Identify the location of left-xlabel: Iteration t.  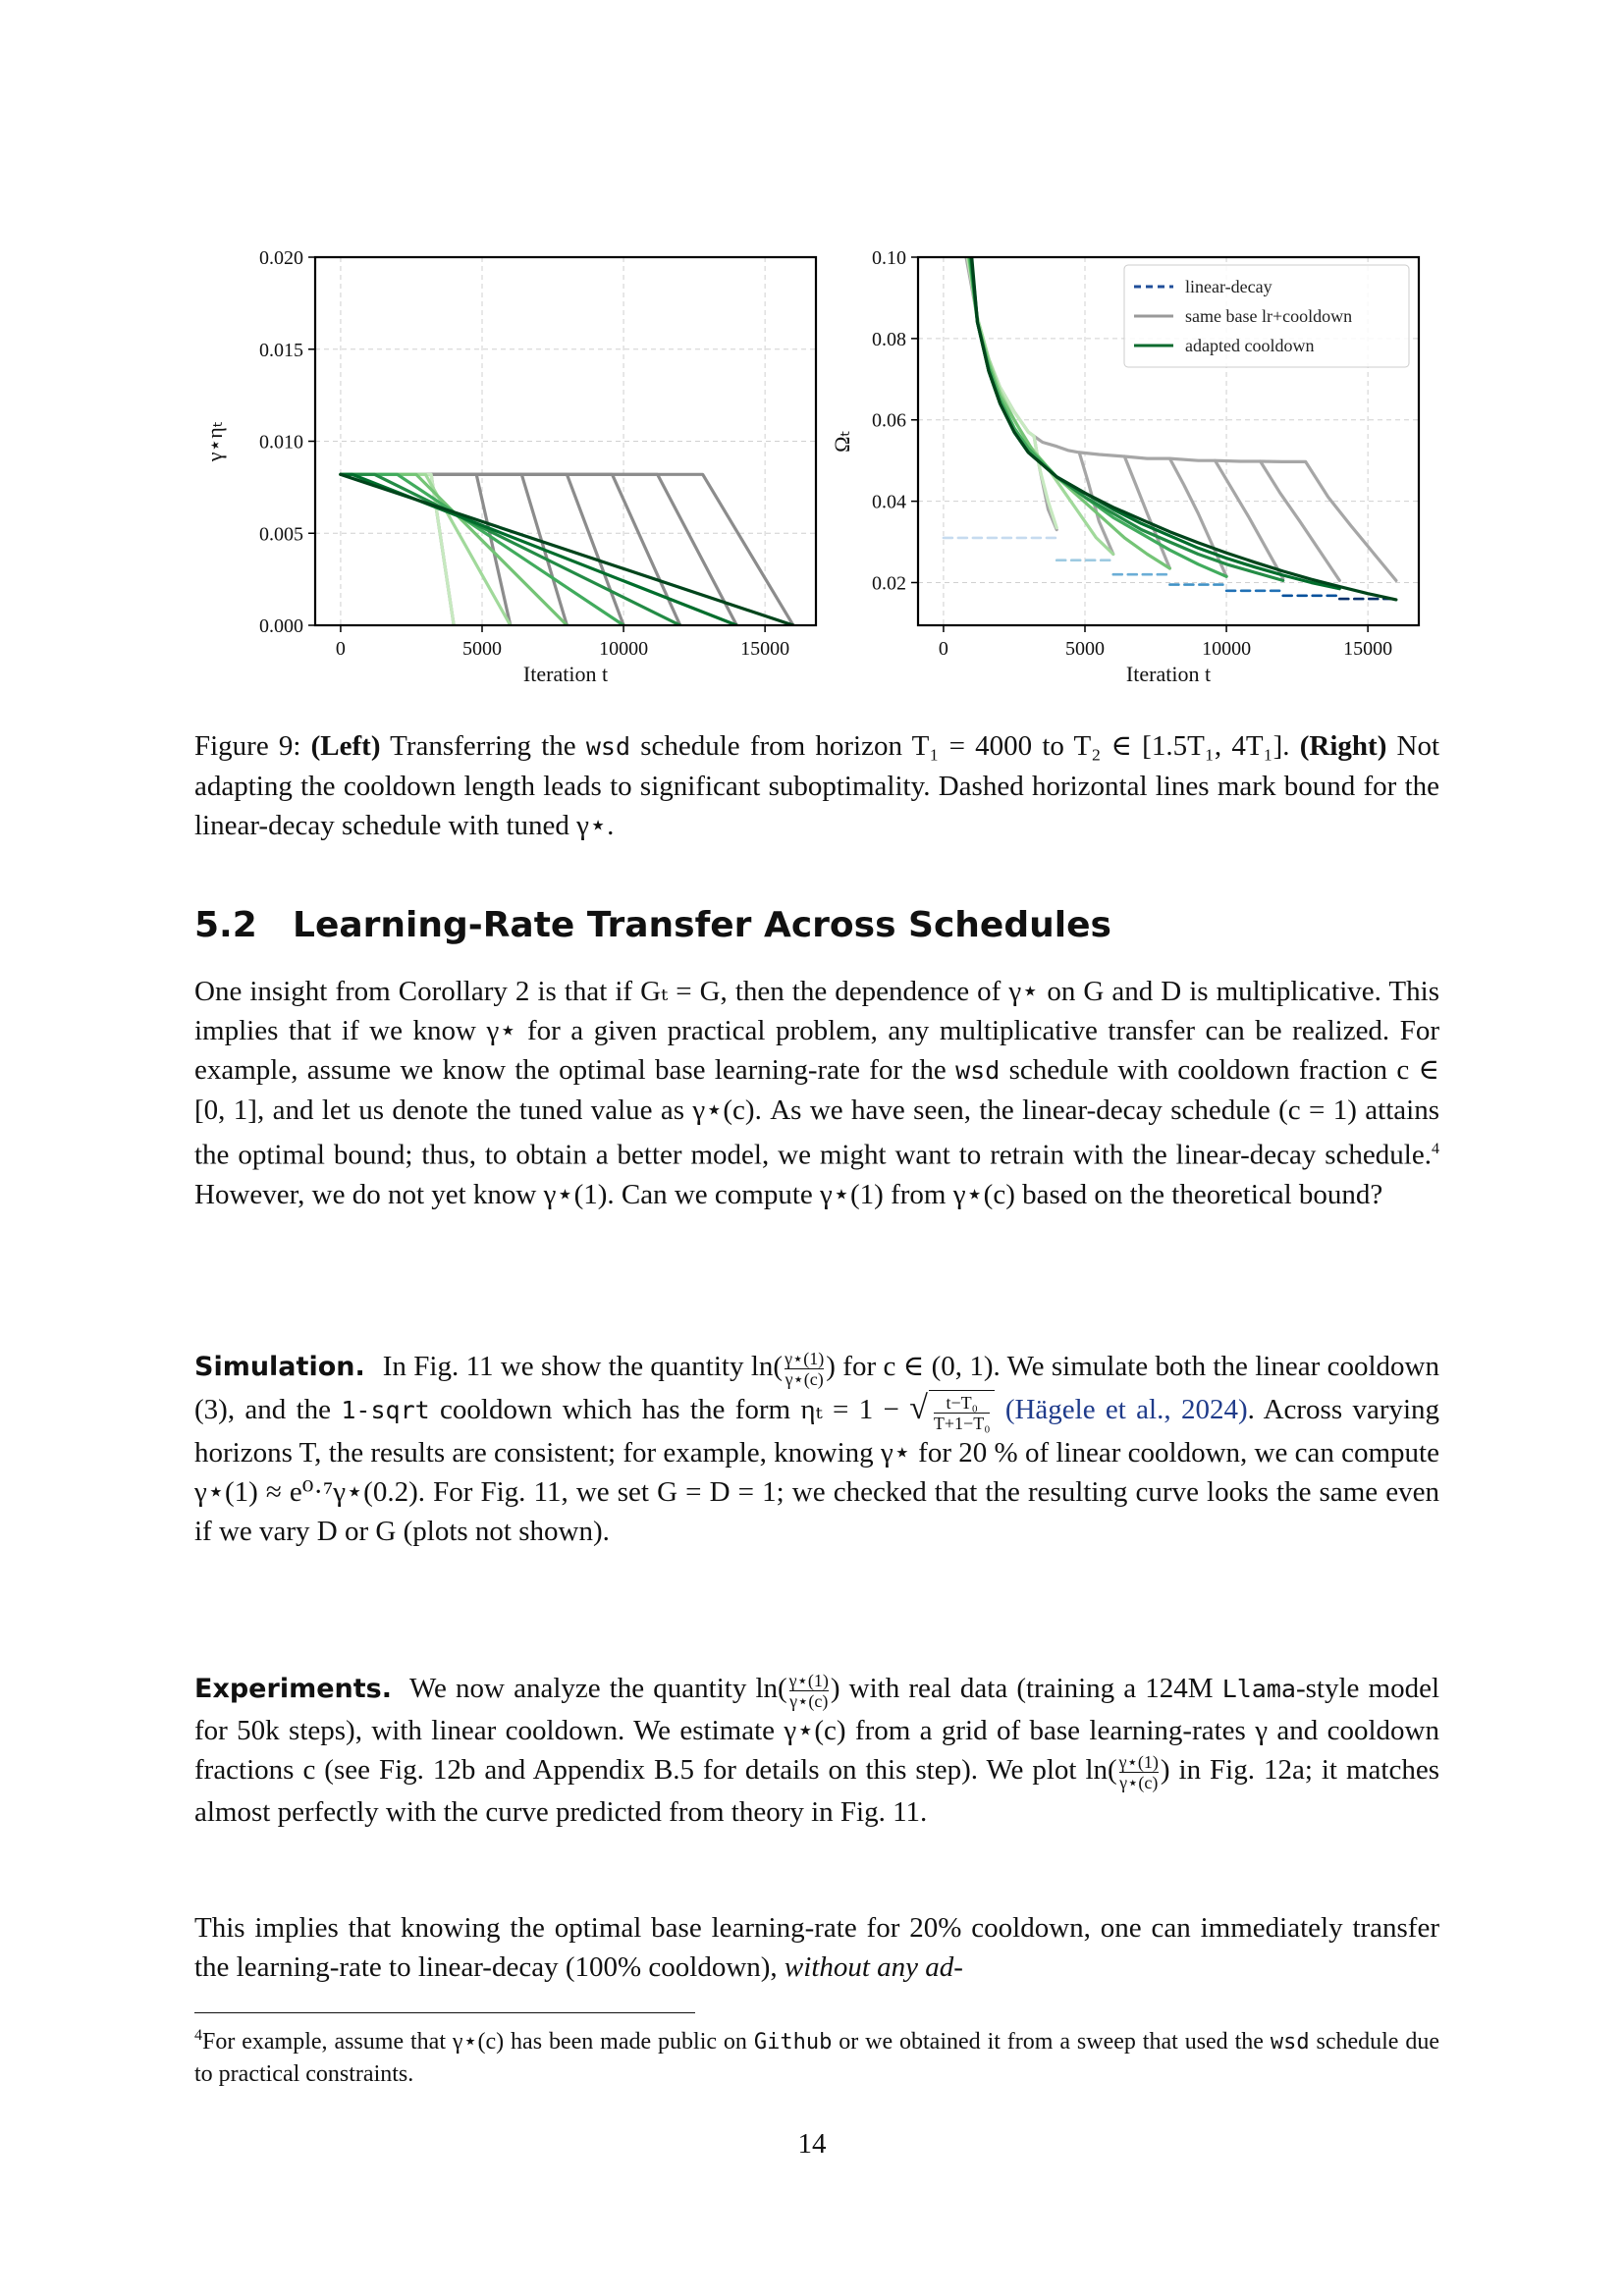
(565, 674).